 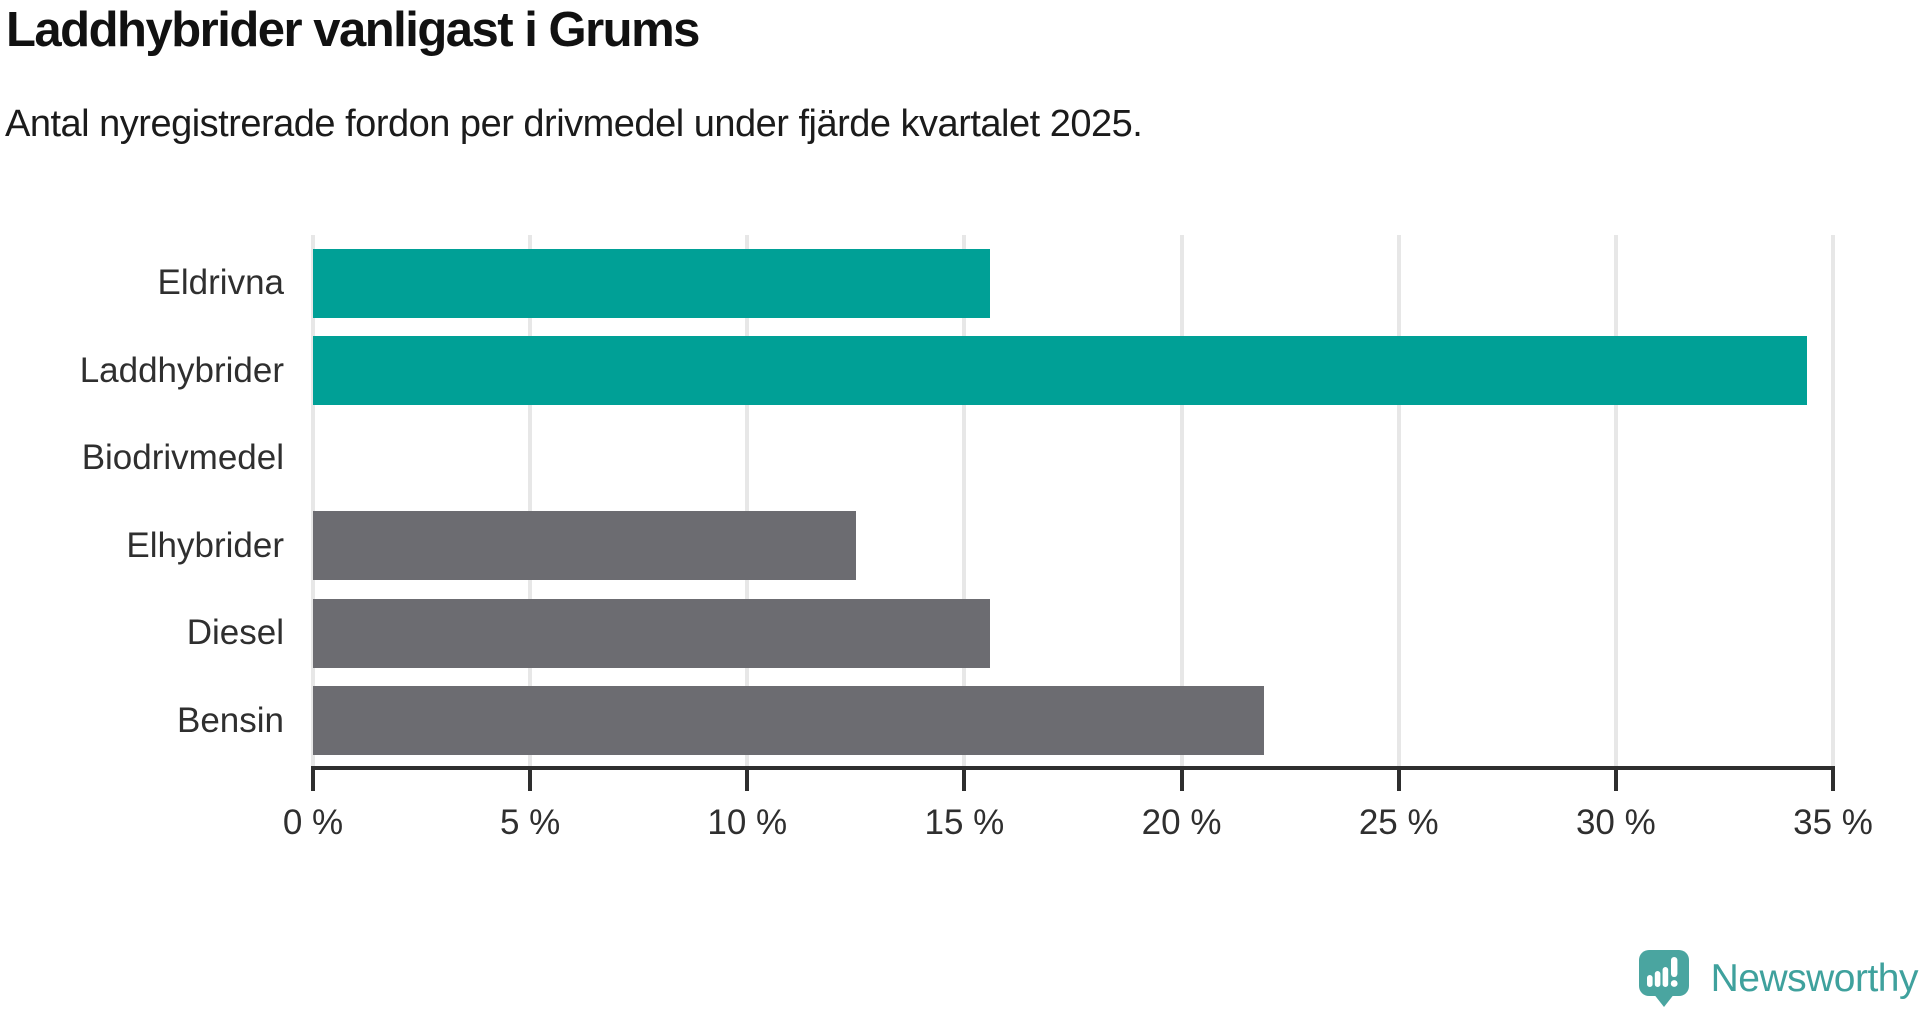 I want to click on category-label: Diesel, so click(x=235, y=632).